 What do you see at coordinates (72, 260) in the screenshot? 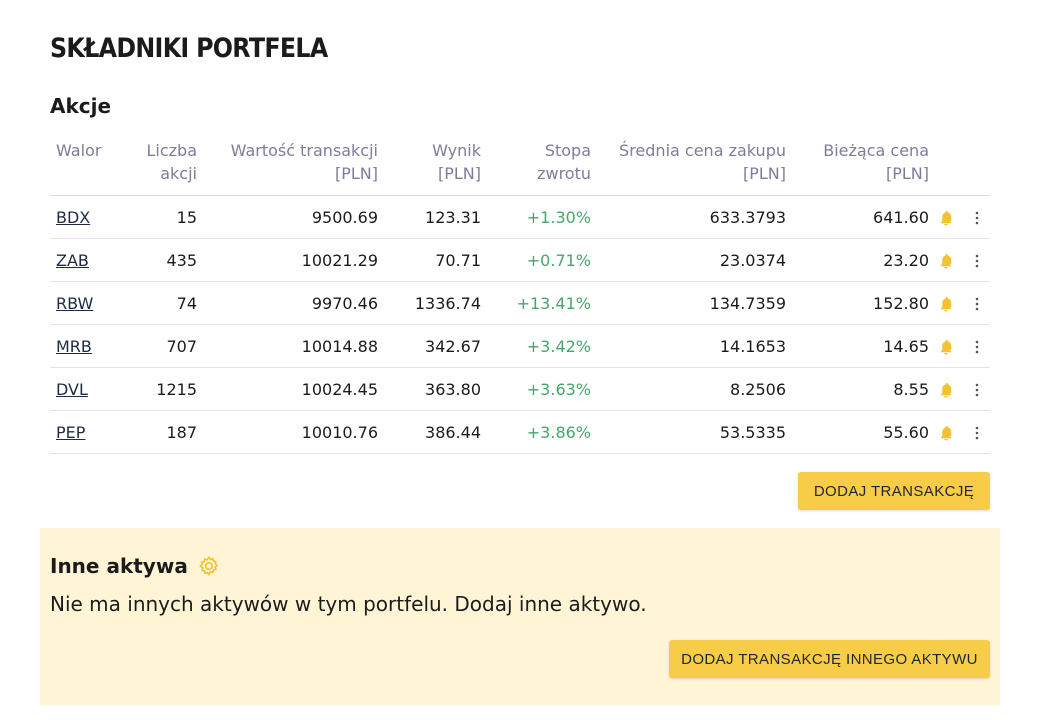
I see `ticker-link: ZAB` at bounding box center [72, 260].